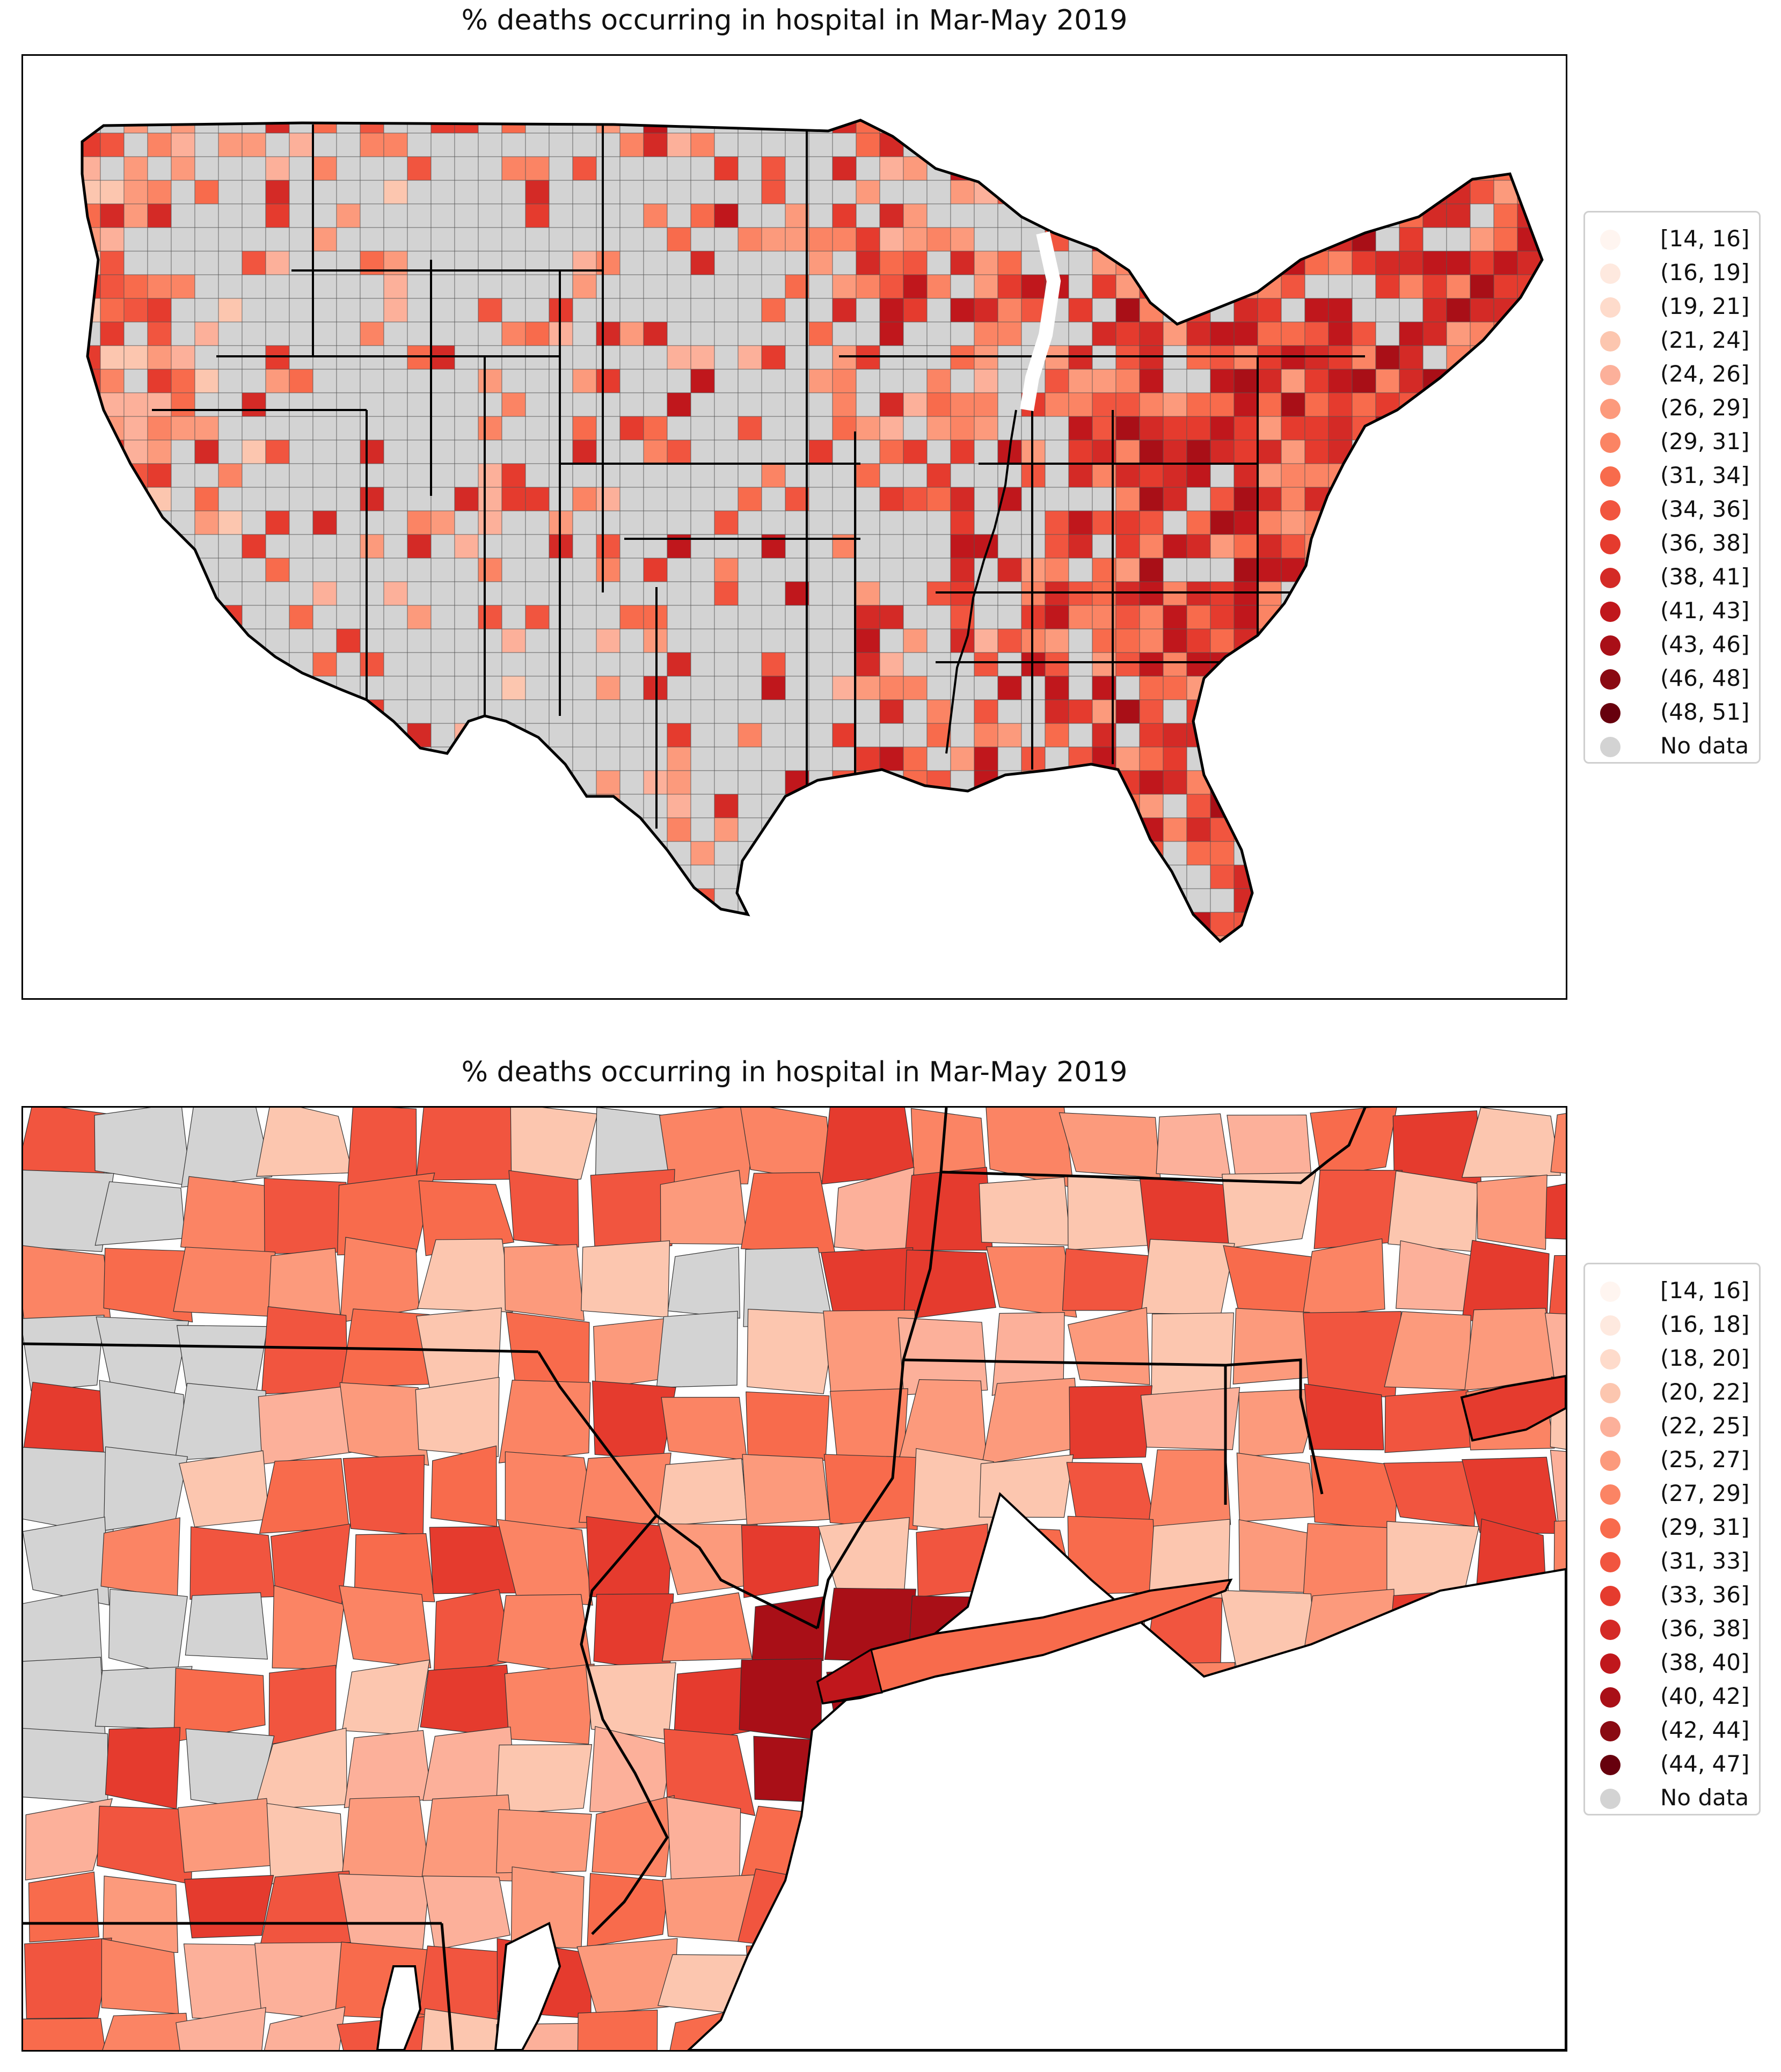 Image resolution: width=1781 pixels, height=2072 pixels. Describe the element at coordinates (1705, 407) in the screenshot. I see `legend-label: (26, 29]` at that location.